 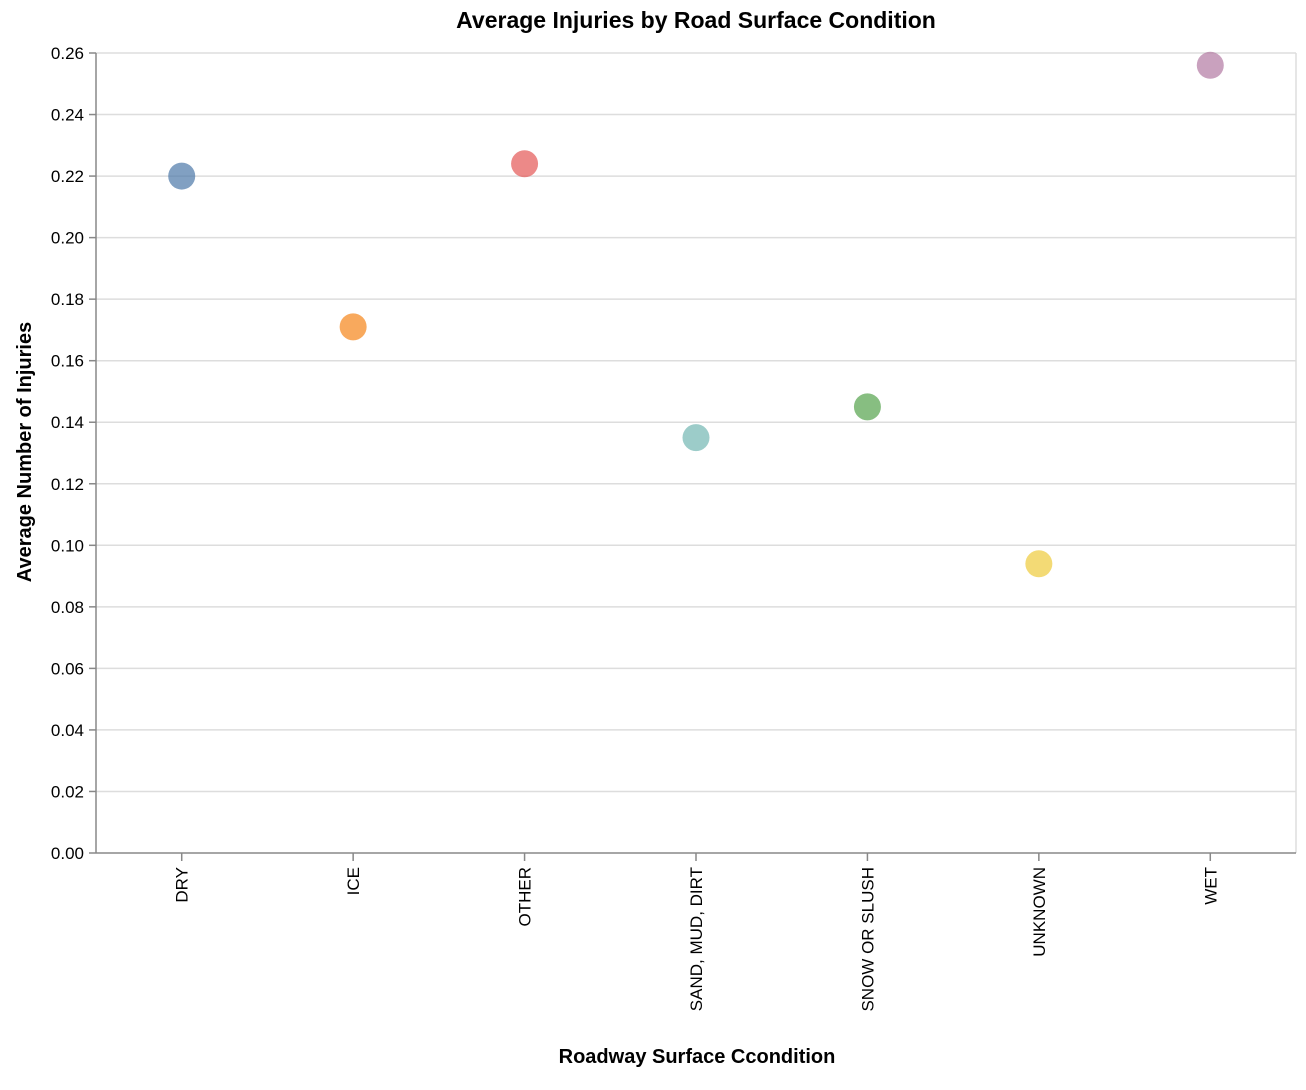 What do you see at coordinates (67, 361) in the screenshot?
I see `y-tick-label: 0.16` at bounding box center [67, 361].